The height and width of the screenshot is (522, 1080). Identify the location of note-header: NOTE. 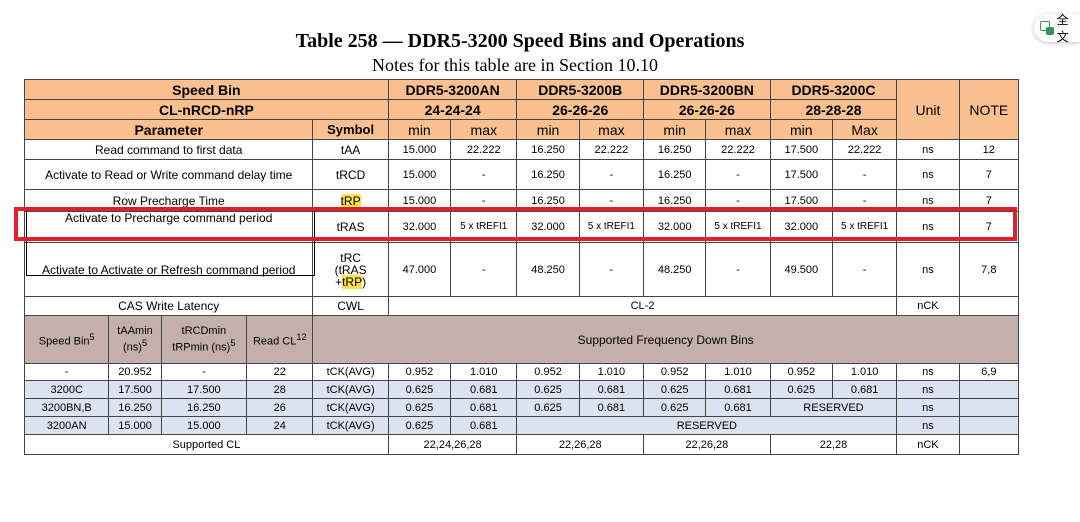
(989, 109).